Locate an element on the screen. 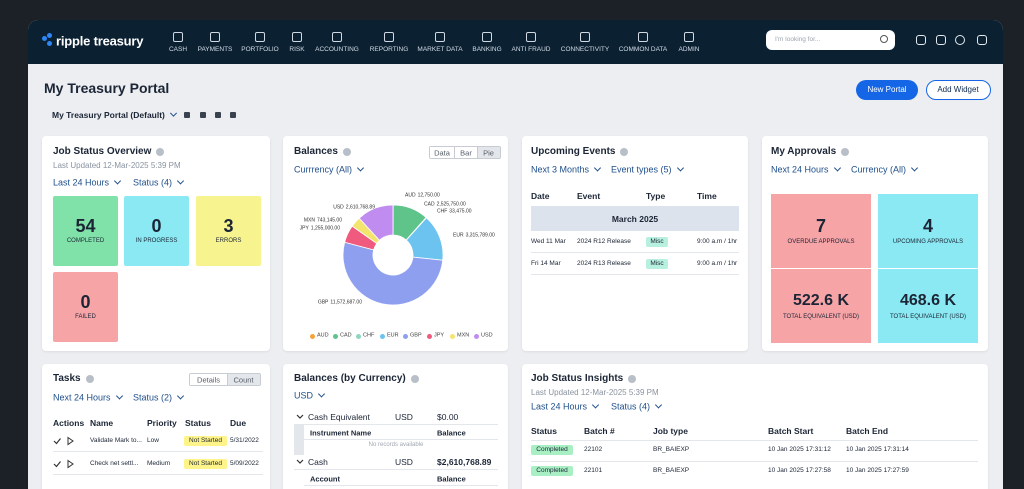  legend-label: CHF is located at coordinates (369, 335).